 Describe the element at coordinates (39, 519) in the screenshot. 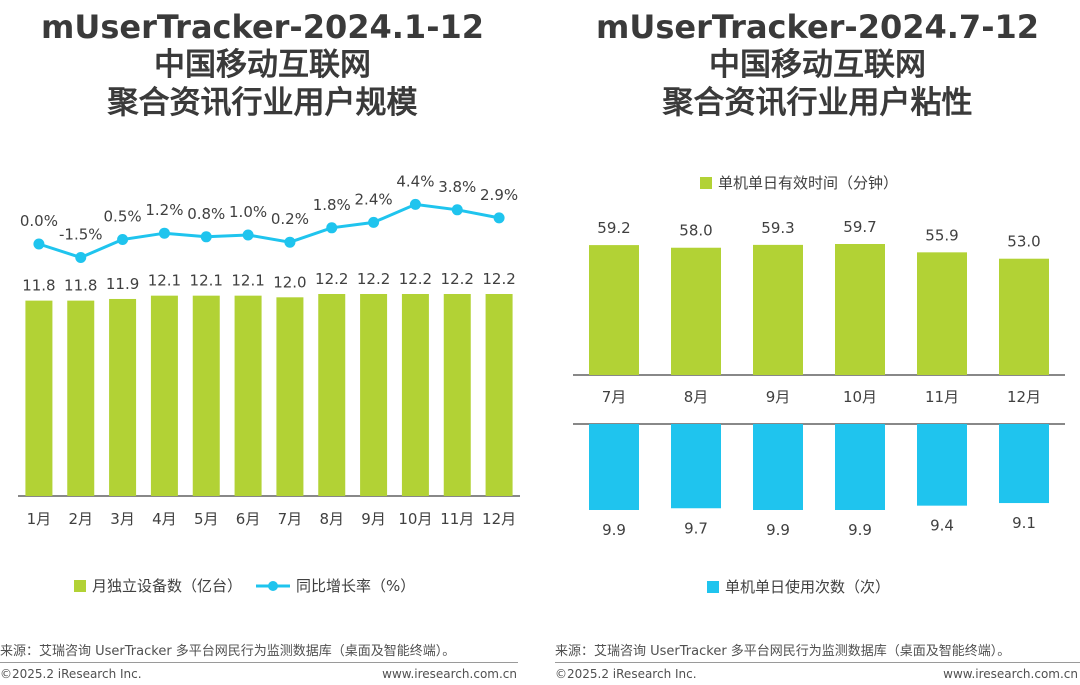

I see `x-tick-label: 1月` at that location.